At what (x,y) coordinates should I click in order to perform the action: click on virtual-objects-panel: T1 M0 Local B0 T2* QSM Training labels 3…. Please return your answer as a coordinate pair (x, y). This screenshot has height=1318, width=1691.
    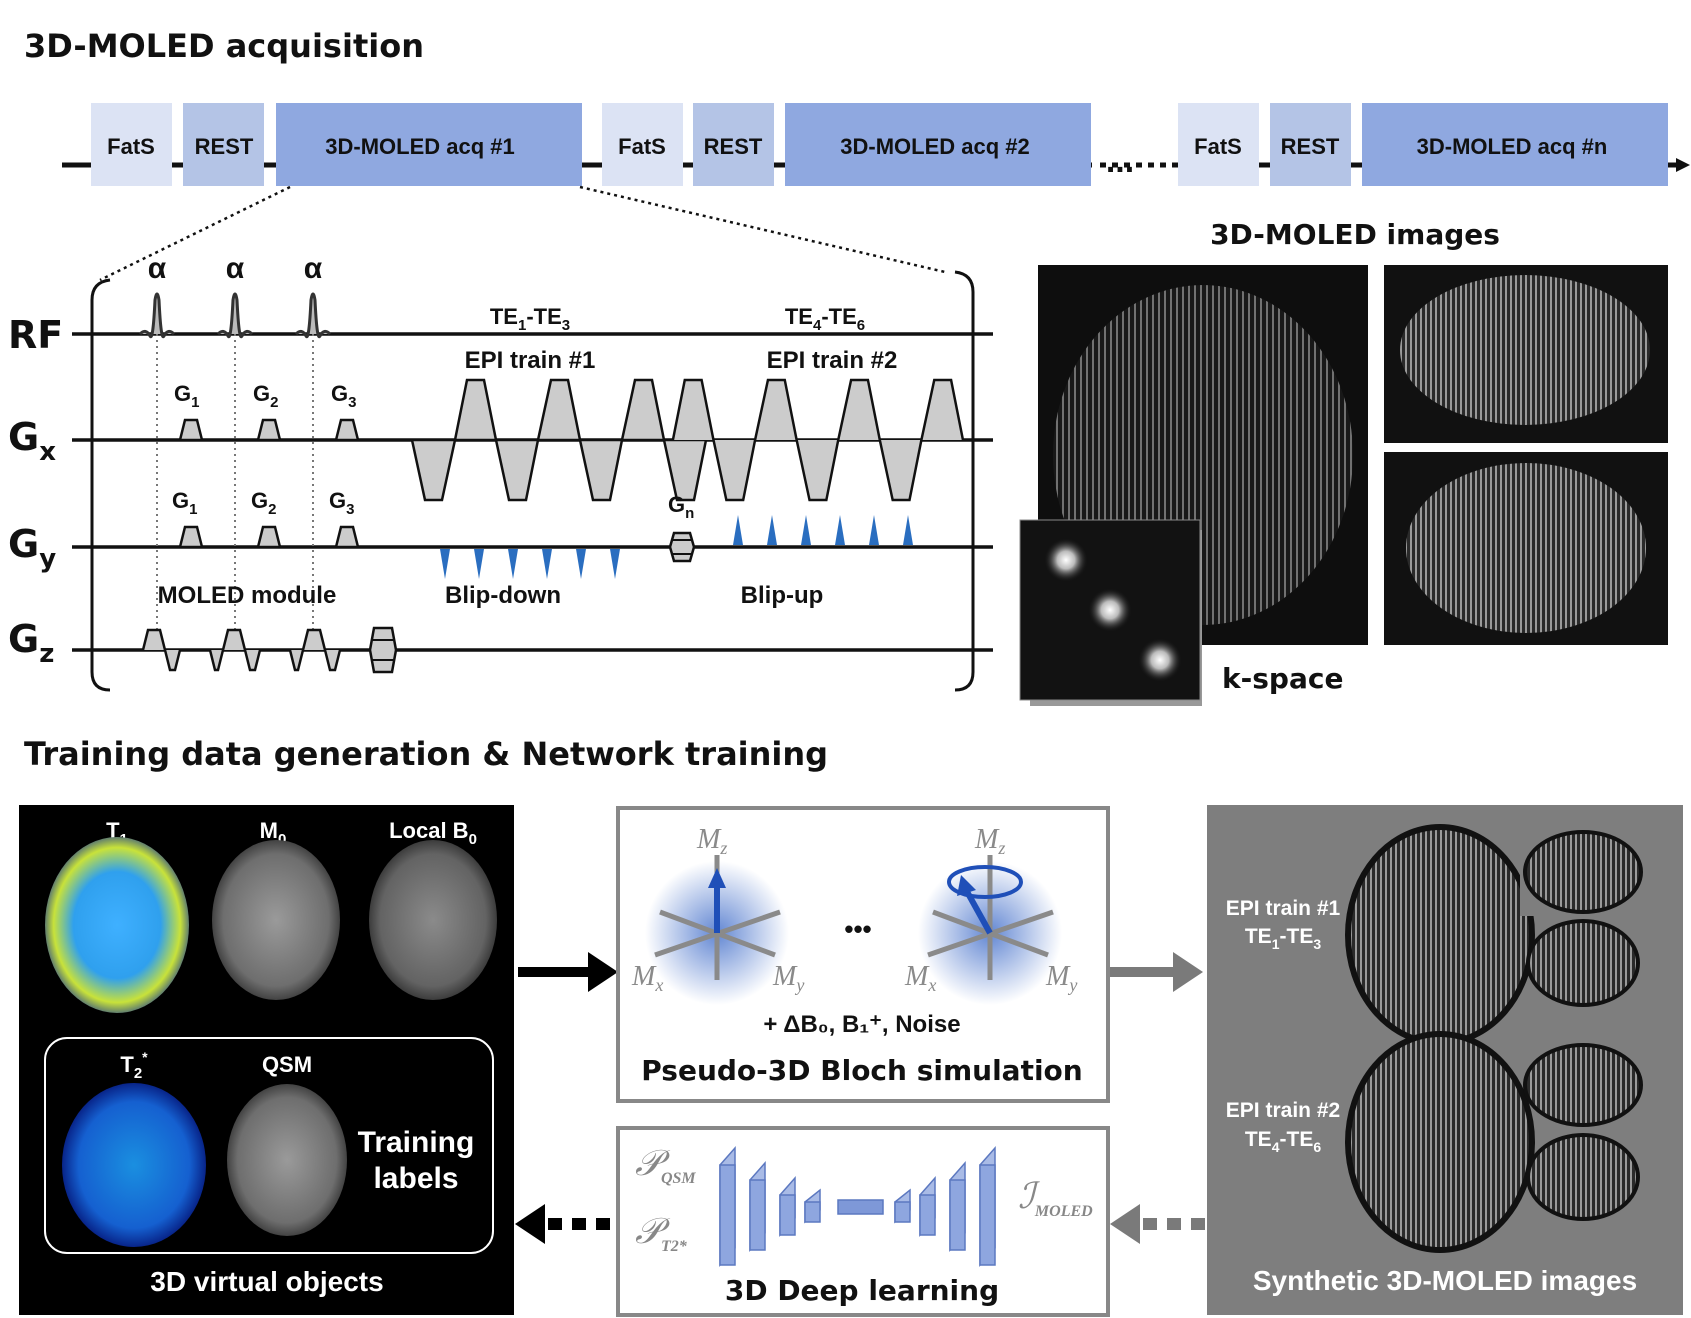
    Looking at the image, I should click on (266, 1060).